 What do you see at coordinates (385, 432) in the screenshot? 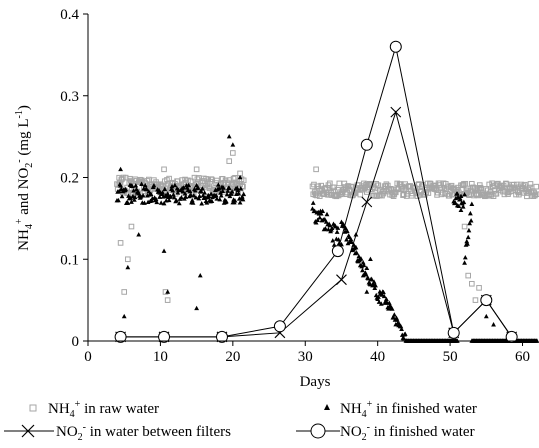
I see `legend-entry-no2-finished: NO2- in finished water` at bounding box center [385, 432].